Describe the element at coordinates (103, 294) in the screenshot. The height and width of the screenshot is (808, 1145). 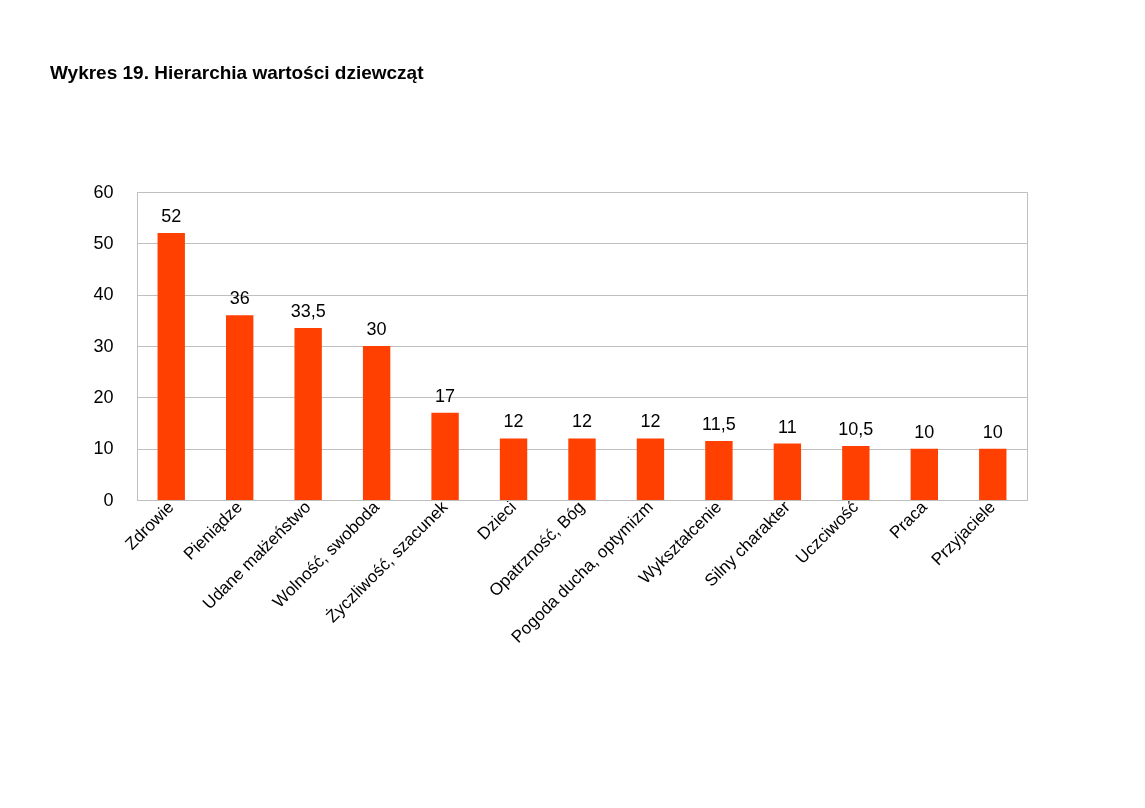
I see `y-tick-label: 40` at that location.